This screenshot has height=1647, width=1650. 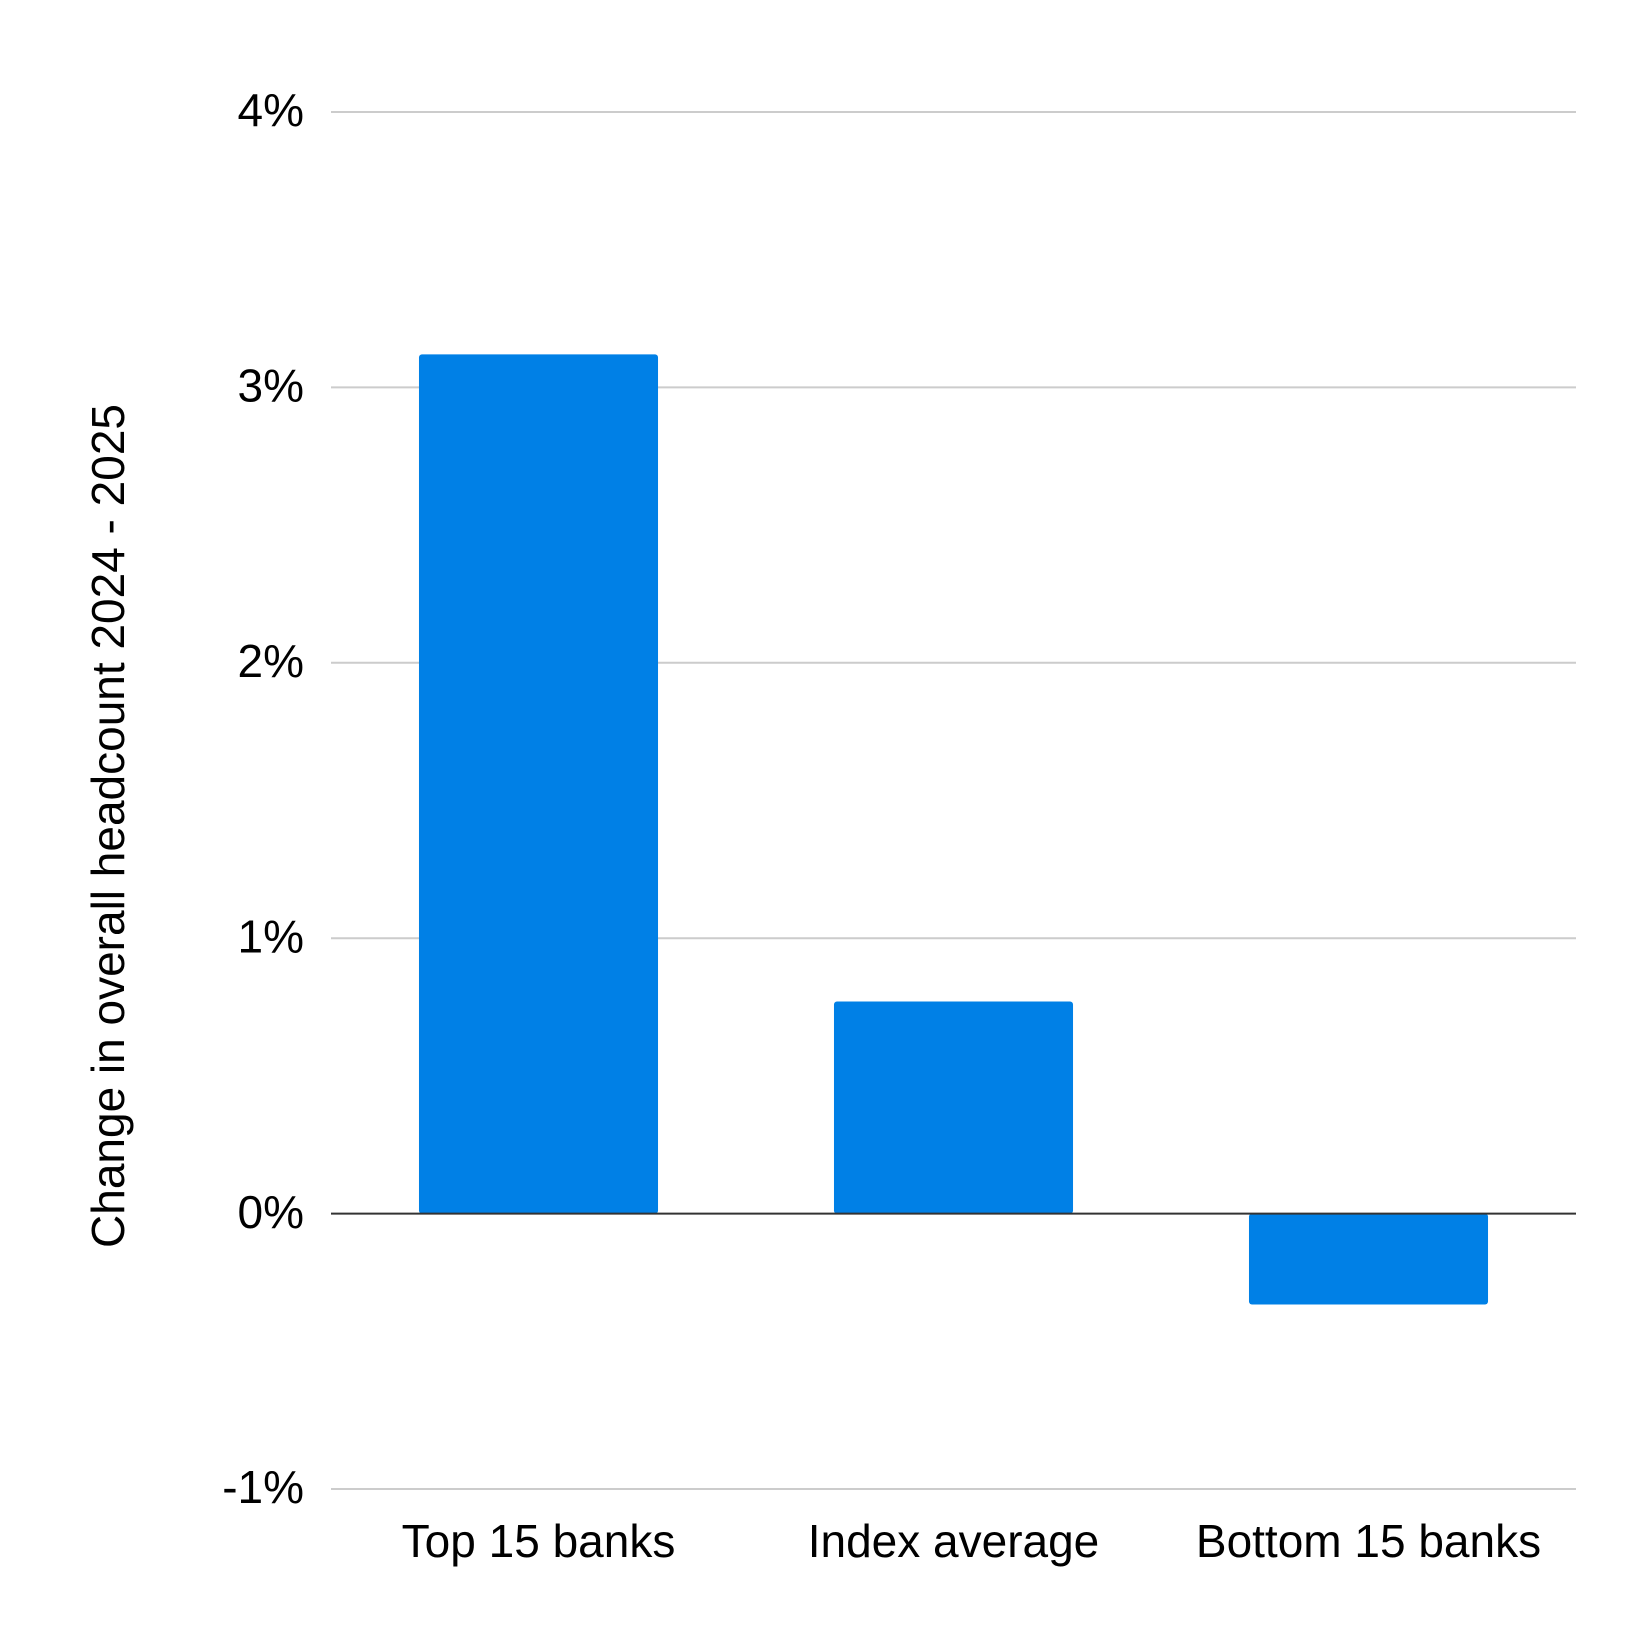 I want to click on x-tick-label: Top 15 banks, so click(x=539, y=1541).